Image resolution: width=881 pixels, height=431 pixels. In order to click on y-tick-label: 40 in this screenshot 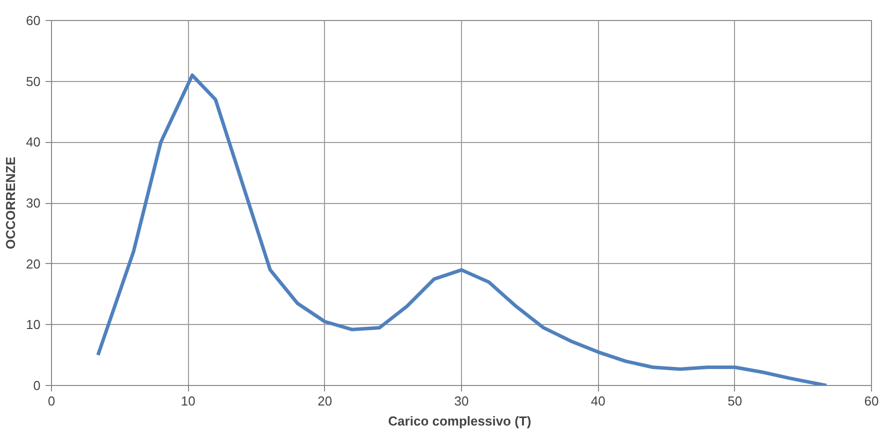, I will do `click(33, 142)`.